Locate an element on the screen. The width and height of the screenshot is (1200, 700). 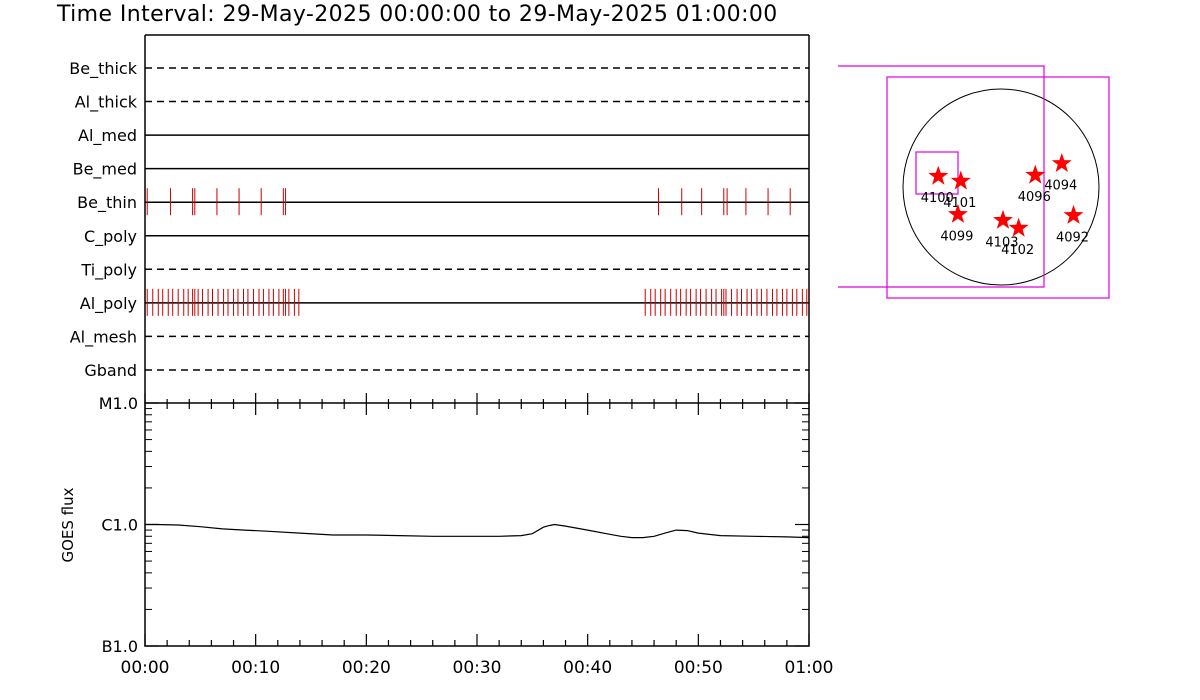
goes-xtick-label: 00:40 is located at coordinates (587, 668).